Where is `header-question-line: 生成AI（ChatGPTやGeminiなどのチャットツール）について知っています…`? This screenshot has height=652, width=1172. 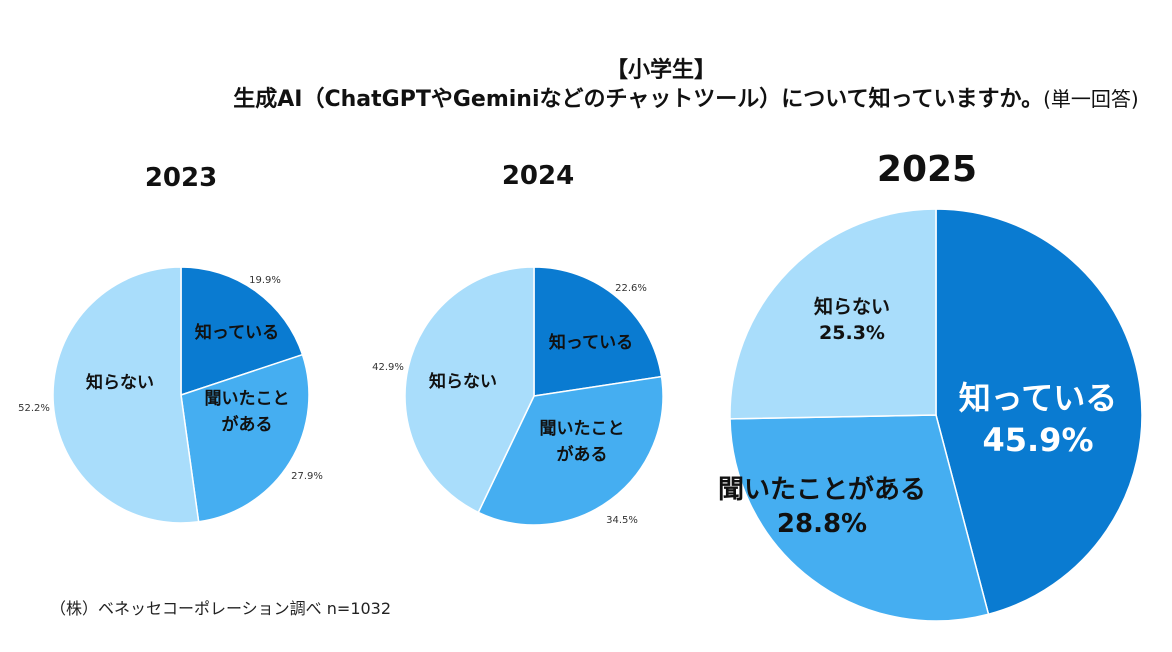
header-question-line: 生成AI（ChatGPTやGeminiなどのチャットツール）について知っています… is located at coordinates (686, 99).